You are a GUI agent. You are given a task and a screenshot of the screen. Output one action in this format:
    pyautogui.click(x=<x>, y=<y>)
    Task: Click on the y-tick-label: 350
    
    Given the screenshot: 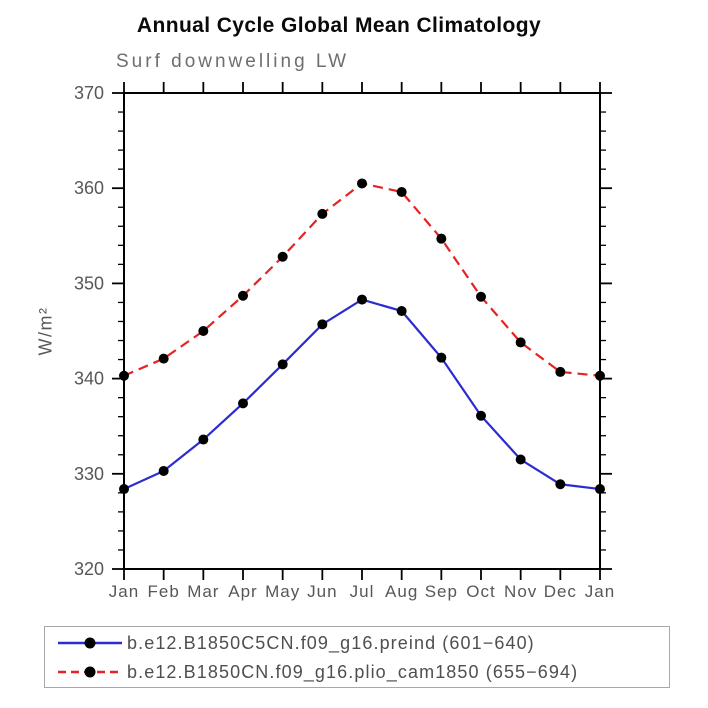 What is the action you would take?
    pyautogui.click(x=89, y=283)
    